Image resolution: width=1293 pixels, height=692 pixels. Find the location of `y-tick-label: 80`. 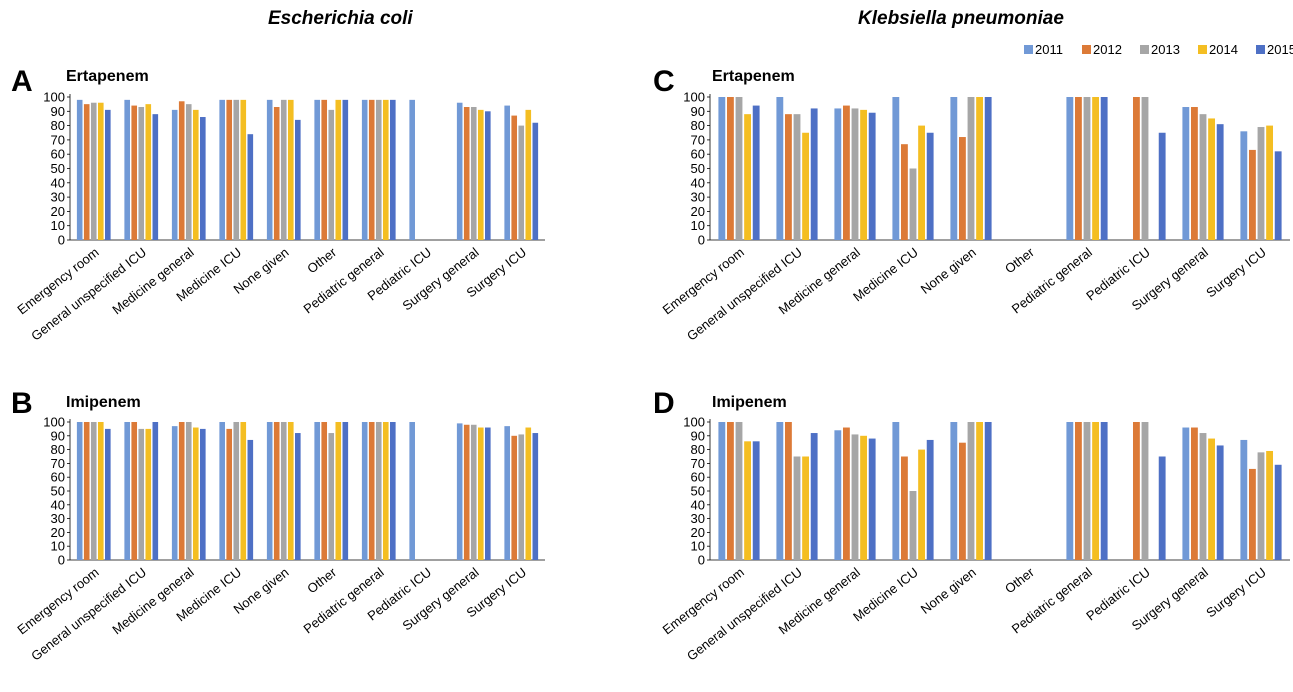

y-tick-label: 80 is located at coordinates (58, 449).